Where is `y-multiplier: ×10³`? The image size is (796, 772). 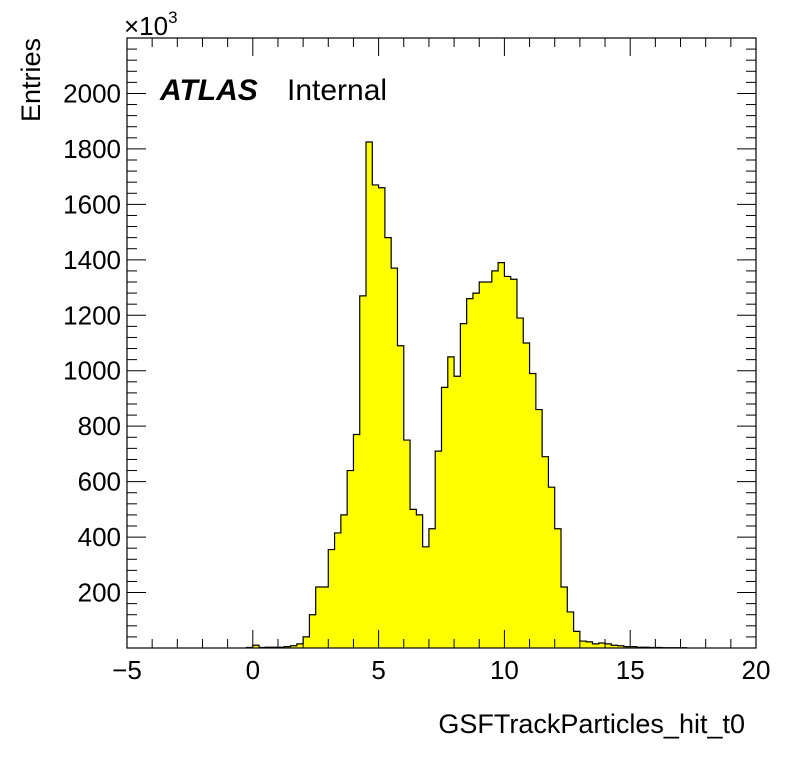 y-multiplier: ×10³ is located at coordinates (151, 24).